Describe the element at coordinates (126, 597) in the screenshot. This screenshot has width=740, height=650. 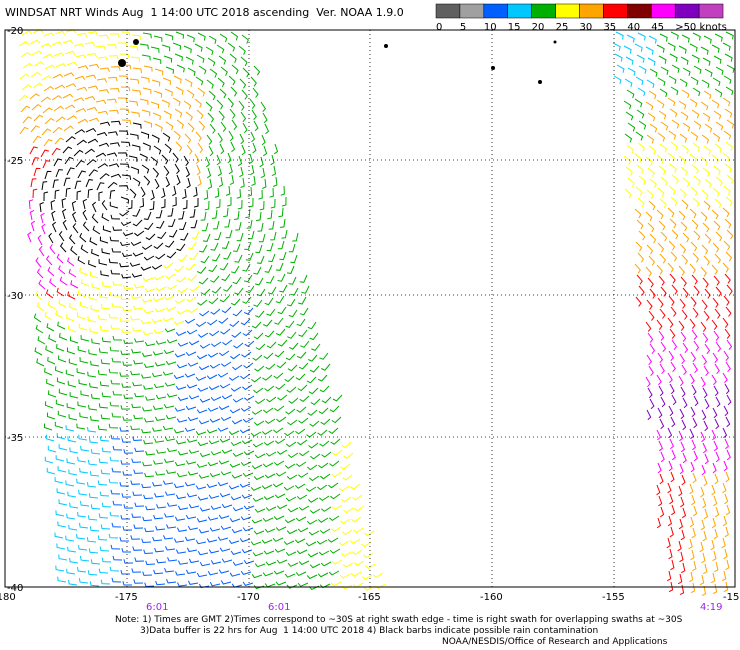
I see `lon-label: -175` at that location.